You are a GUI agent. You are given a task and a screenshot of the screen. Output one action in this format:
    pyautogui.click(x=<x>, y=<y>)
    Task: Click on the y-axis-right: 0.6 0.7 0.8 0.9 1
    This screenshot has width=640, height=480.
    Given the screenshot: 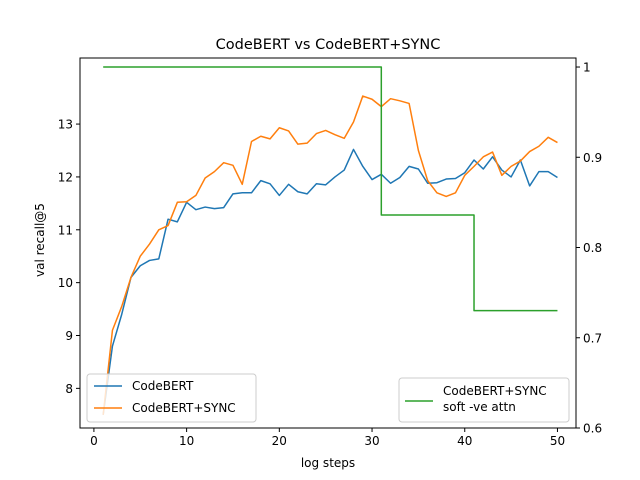 What is the action you would take?
    pyautogui.click(x=589, y=248)
    